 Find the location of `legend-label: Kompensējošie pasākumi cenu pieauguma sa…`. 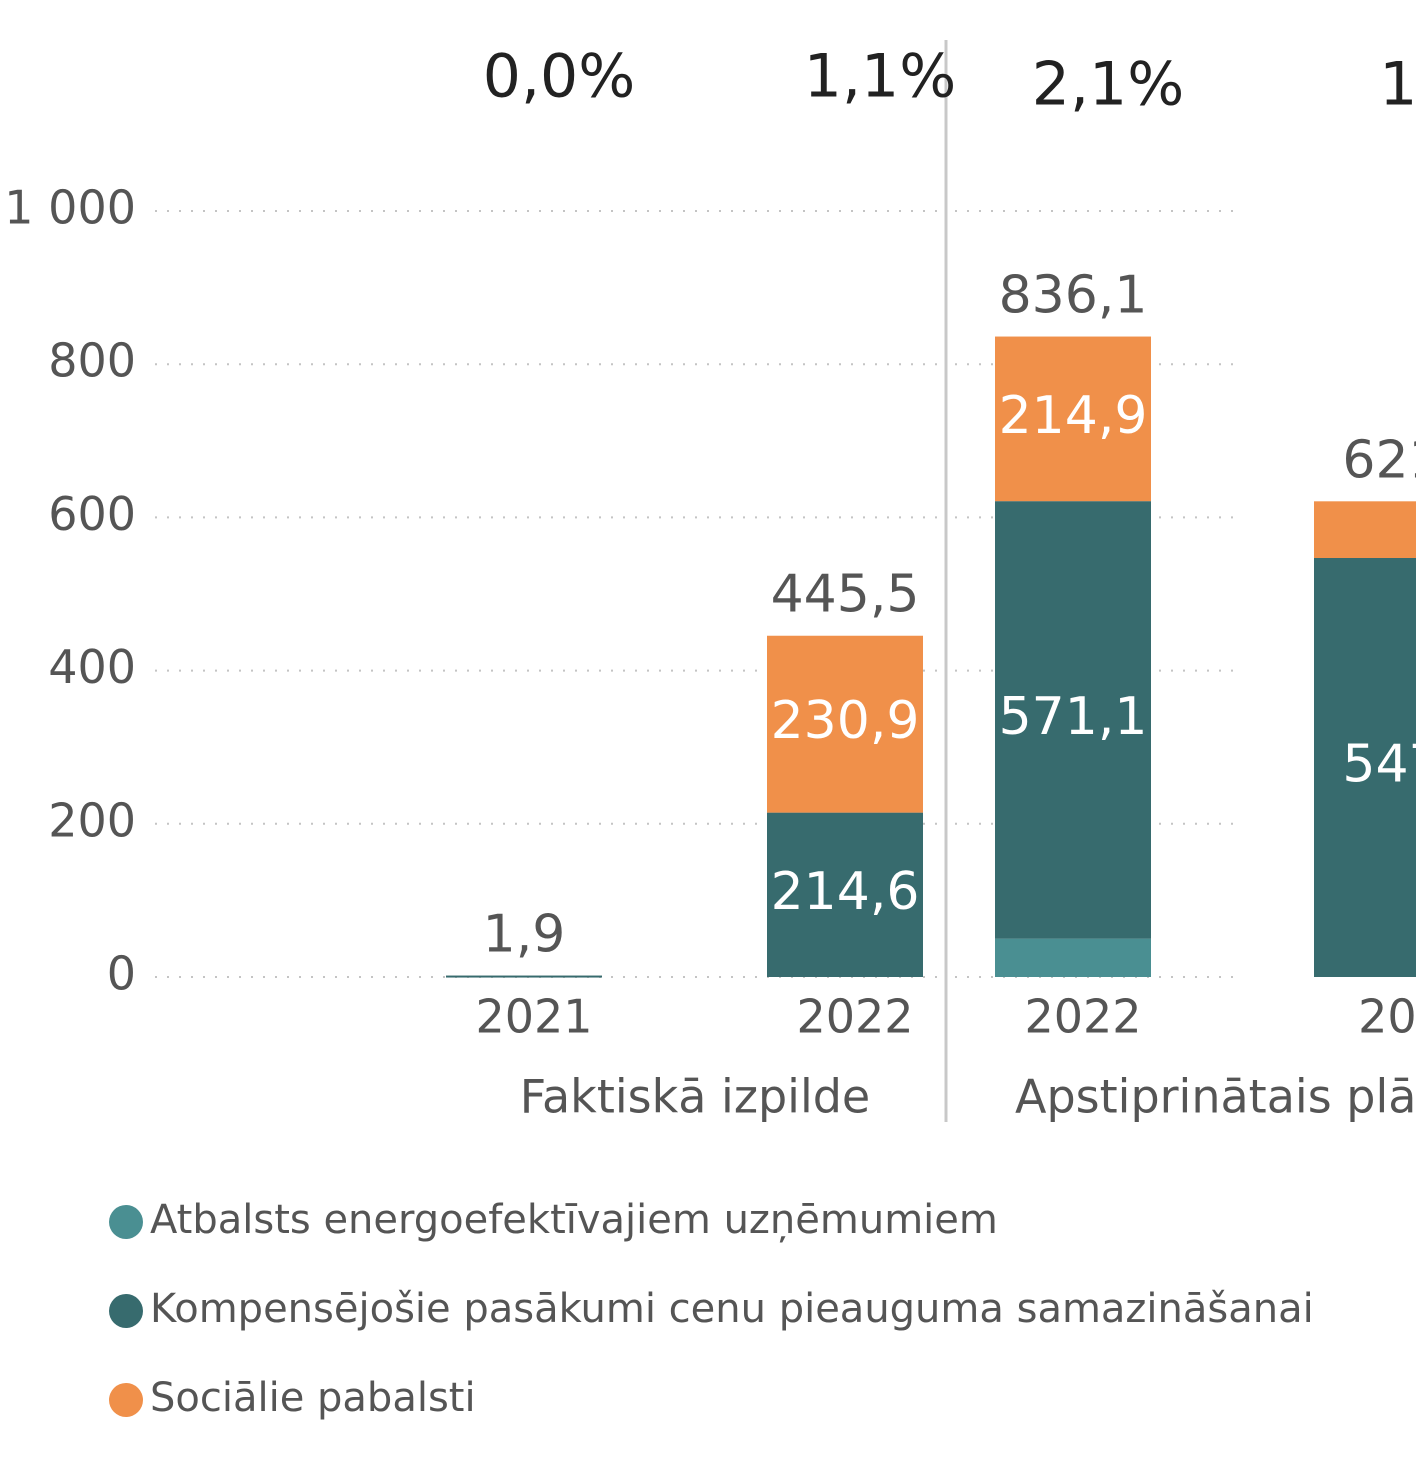

legend-label: Kompensējošie pasākumi cenu pieauguma sa… is located at coordinates (732, 1309).